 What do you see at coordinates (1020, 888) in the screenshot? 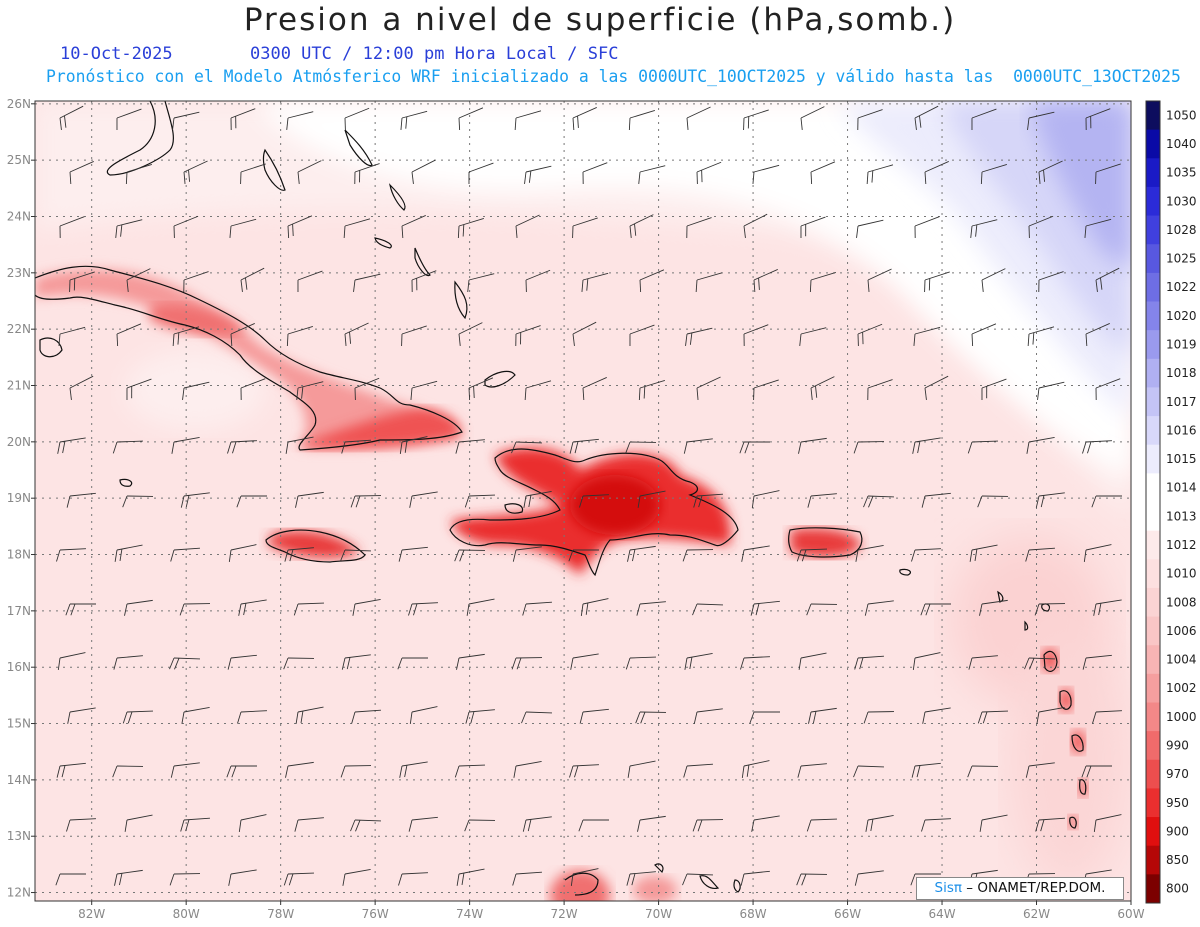
I see `credit-box: Sisπ – ONAMET/REP.DOM.` at bounding box center [1020, 888].